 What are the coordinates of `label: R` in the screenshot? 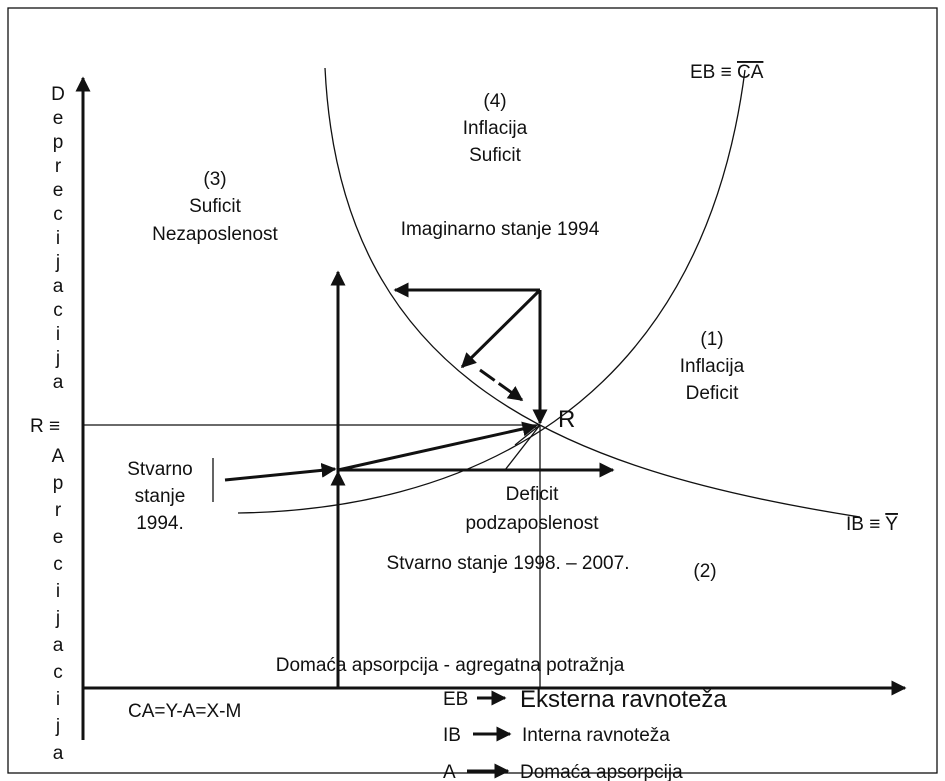 It's located at (566, 419).